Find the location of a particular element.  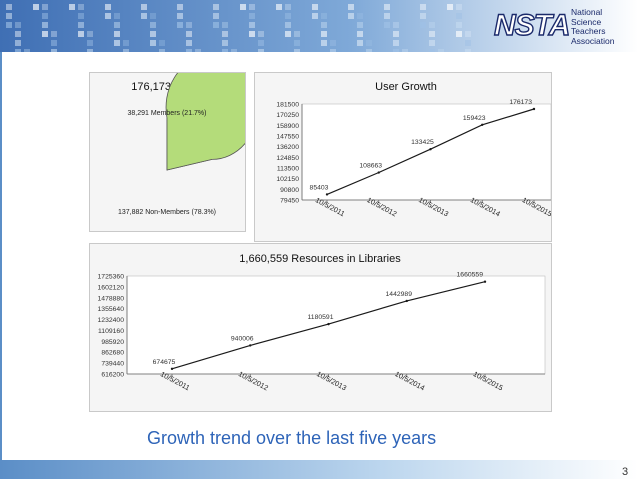

y-tick-label: 102150 is located at coordinates (287, 179).